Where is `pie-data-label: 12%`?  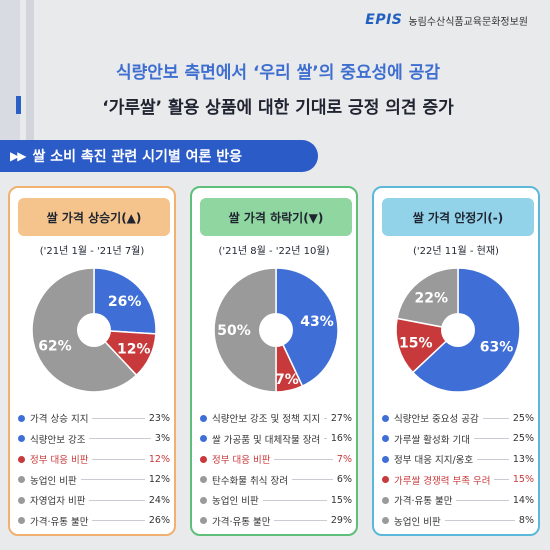
pie-data-label: 12% is located at coordinates (134, 350).